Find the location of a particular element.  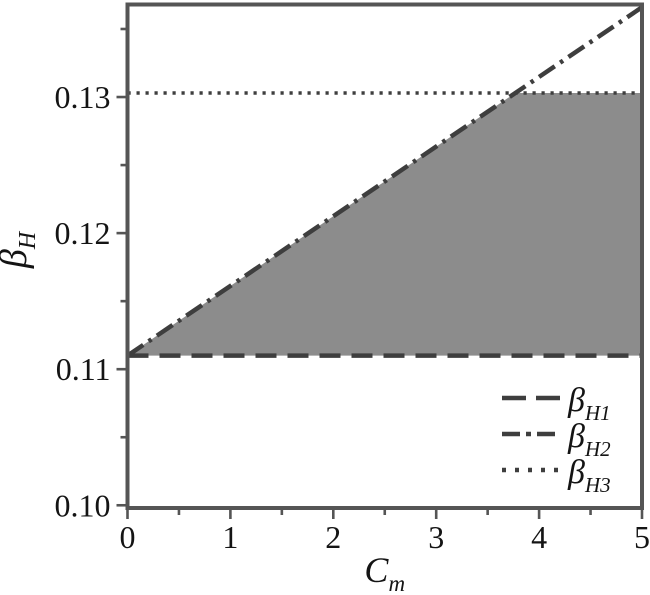

y-tick-label: 0.12 is located at coordinates (83, 233).